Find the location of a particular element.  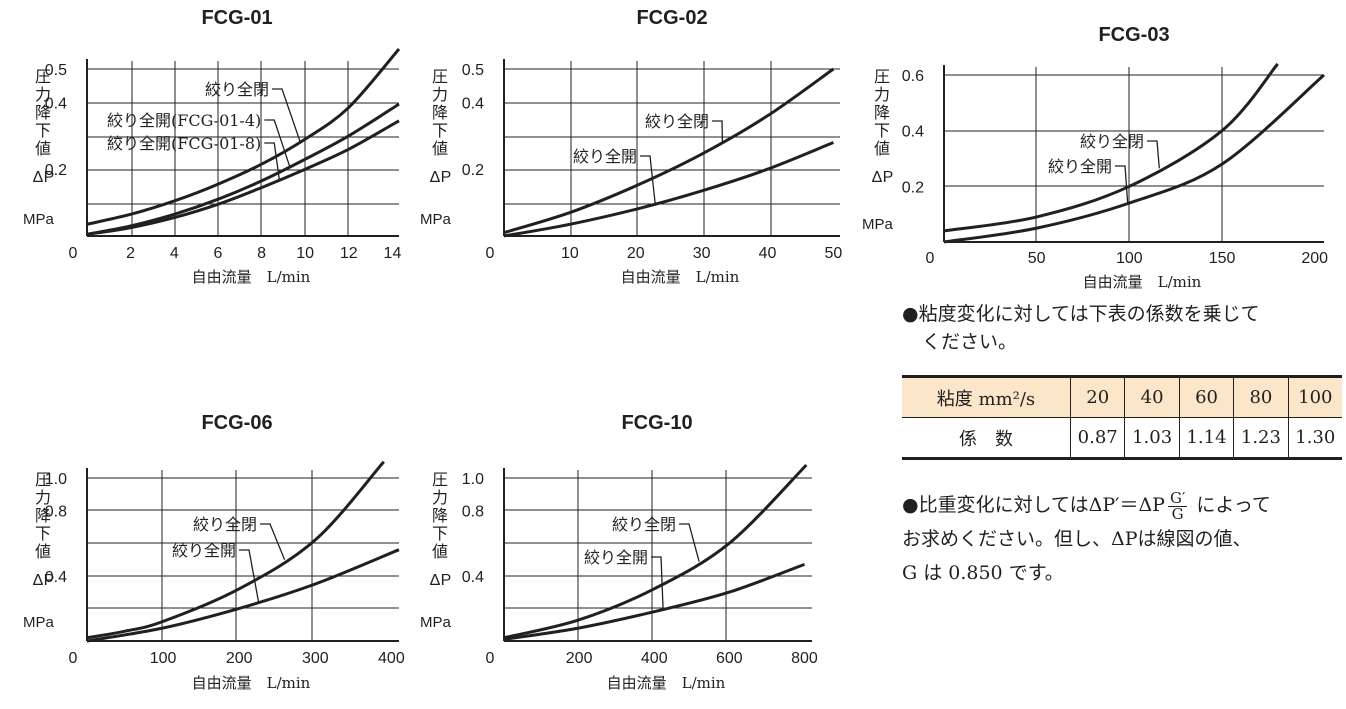

x-tick-label: 20 is located at coordinates (636, 253).